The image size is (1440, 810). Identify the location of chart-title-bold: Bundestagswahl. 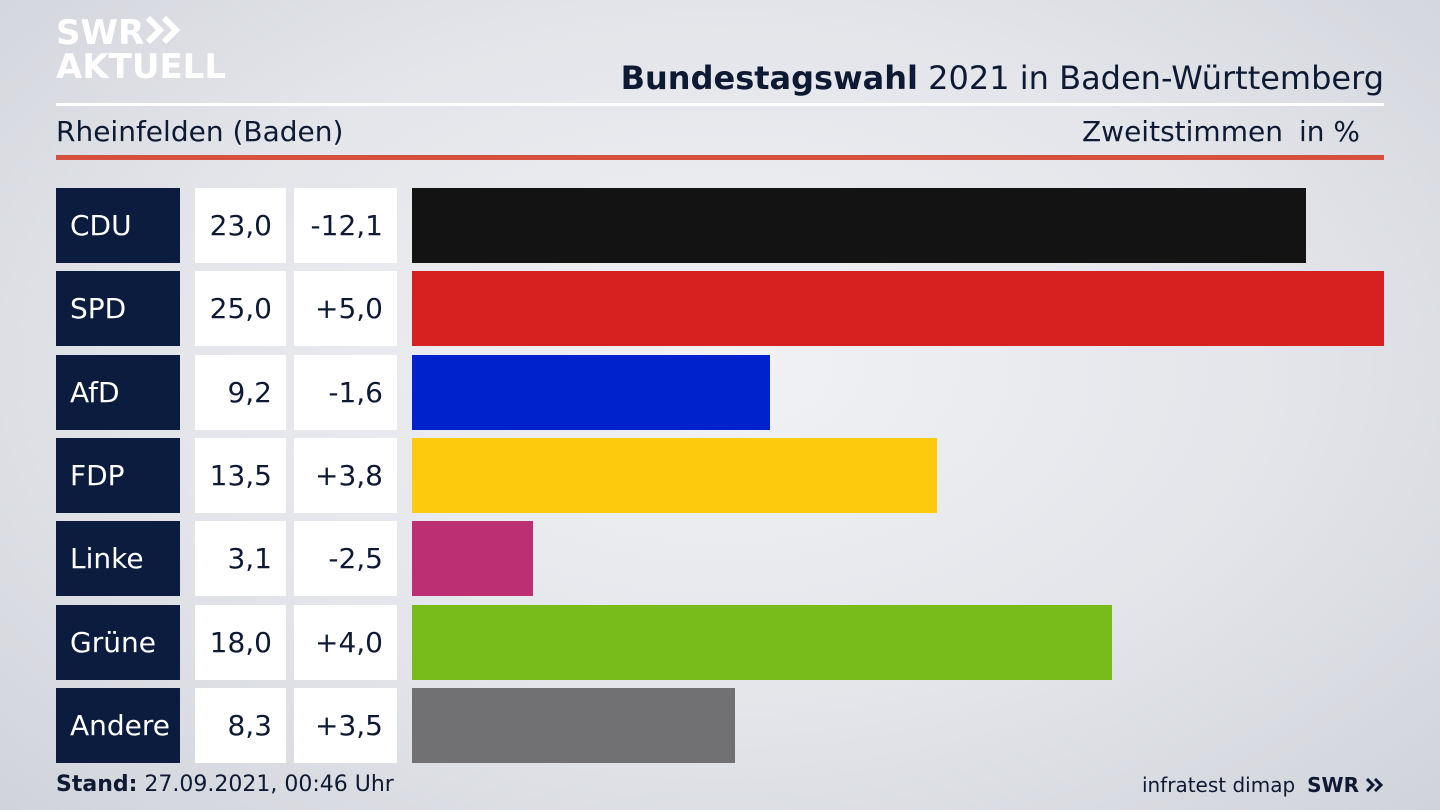
(769, 78).